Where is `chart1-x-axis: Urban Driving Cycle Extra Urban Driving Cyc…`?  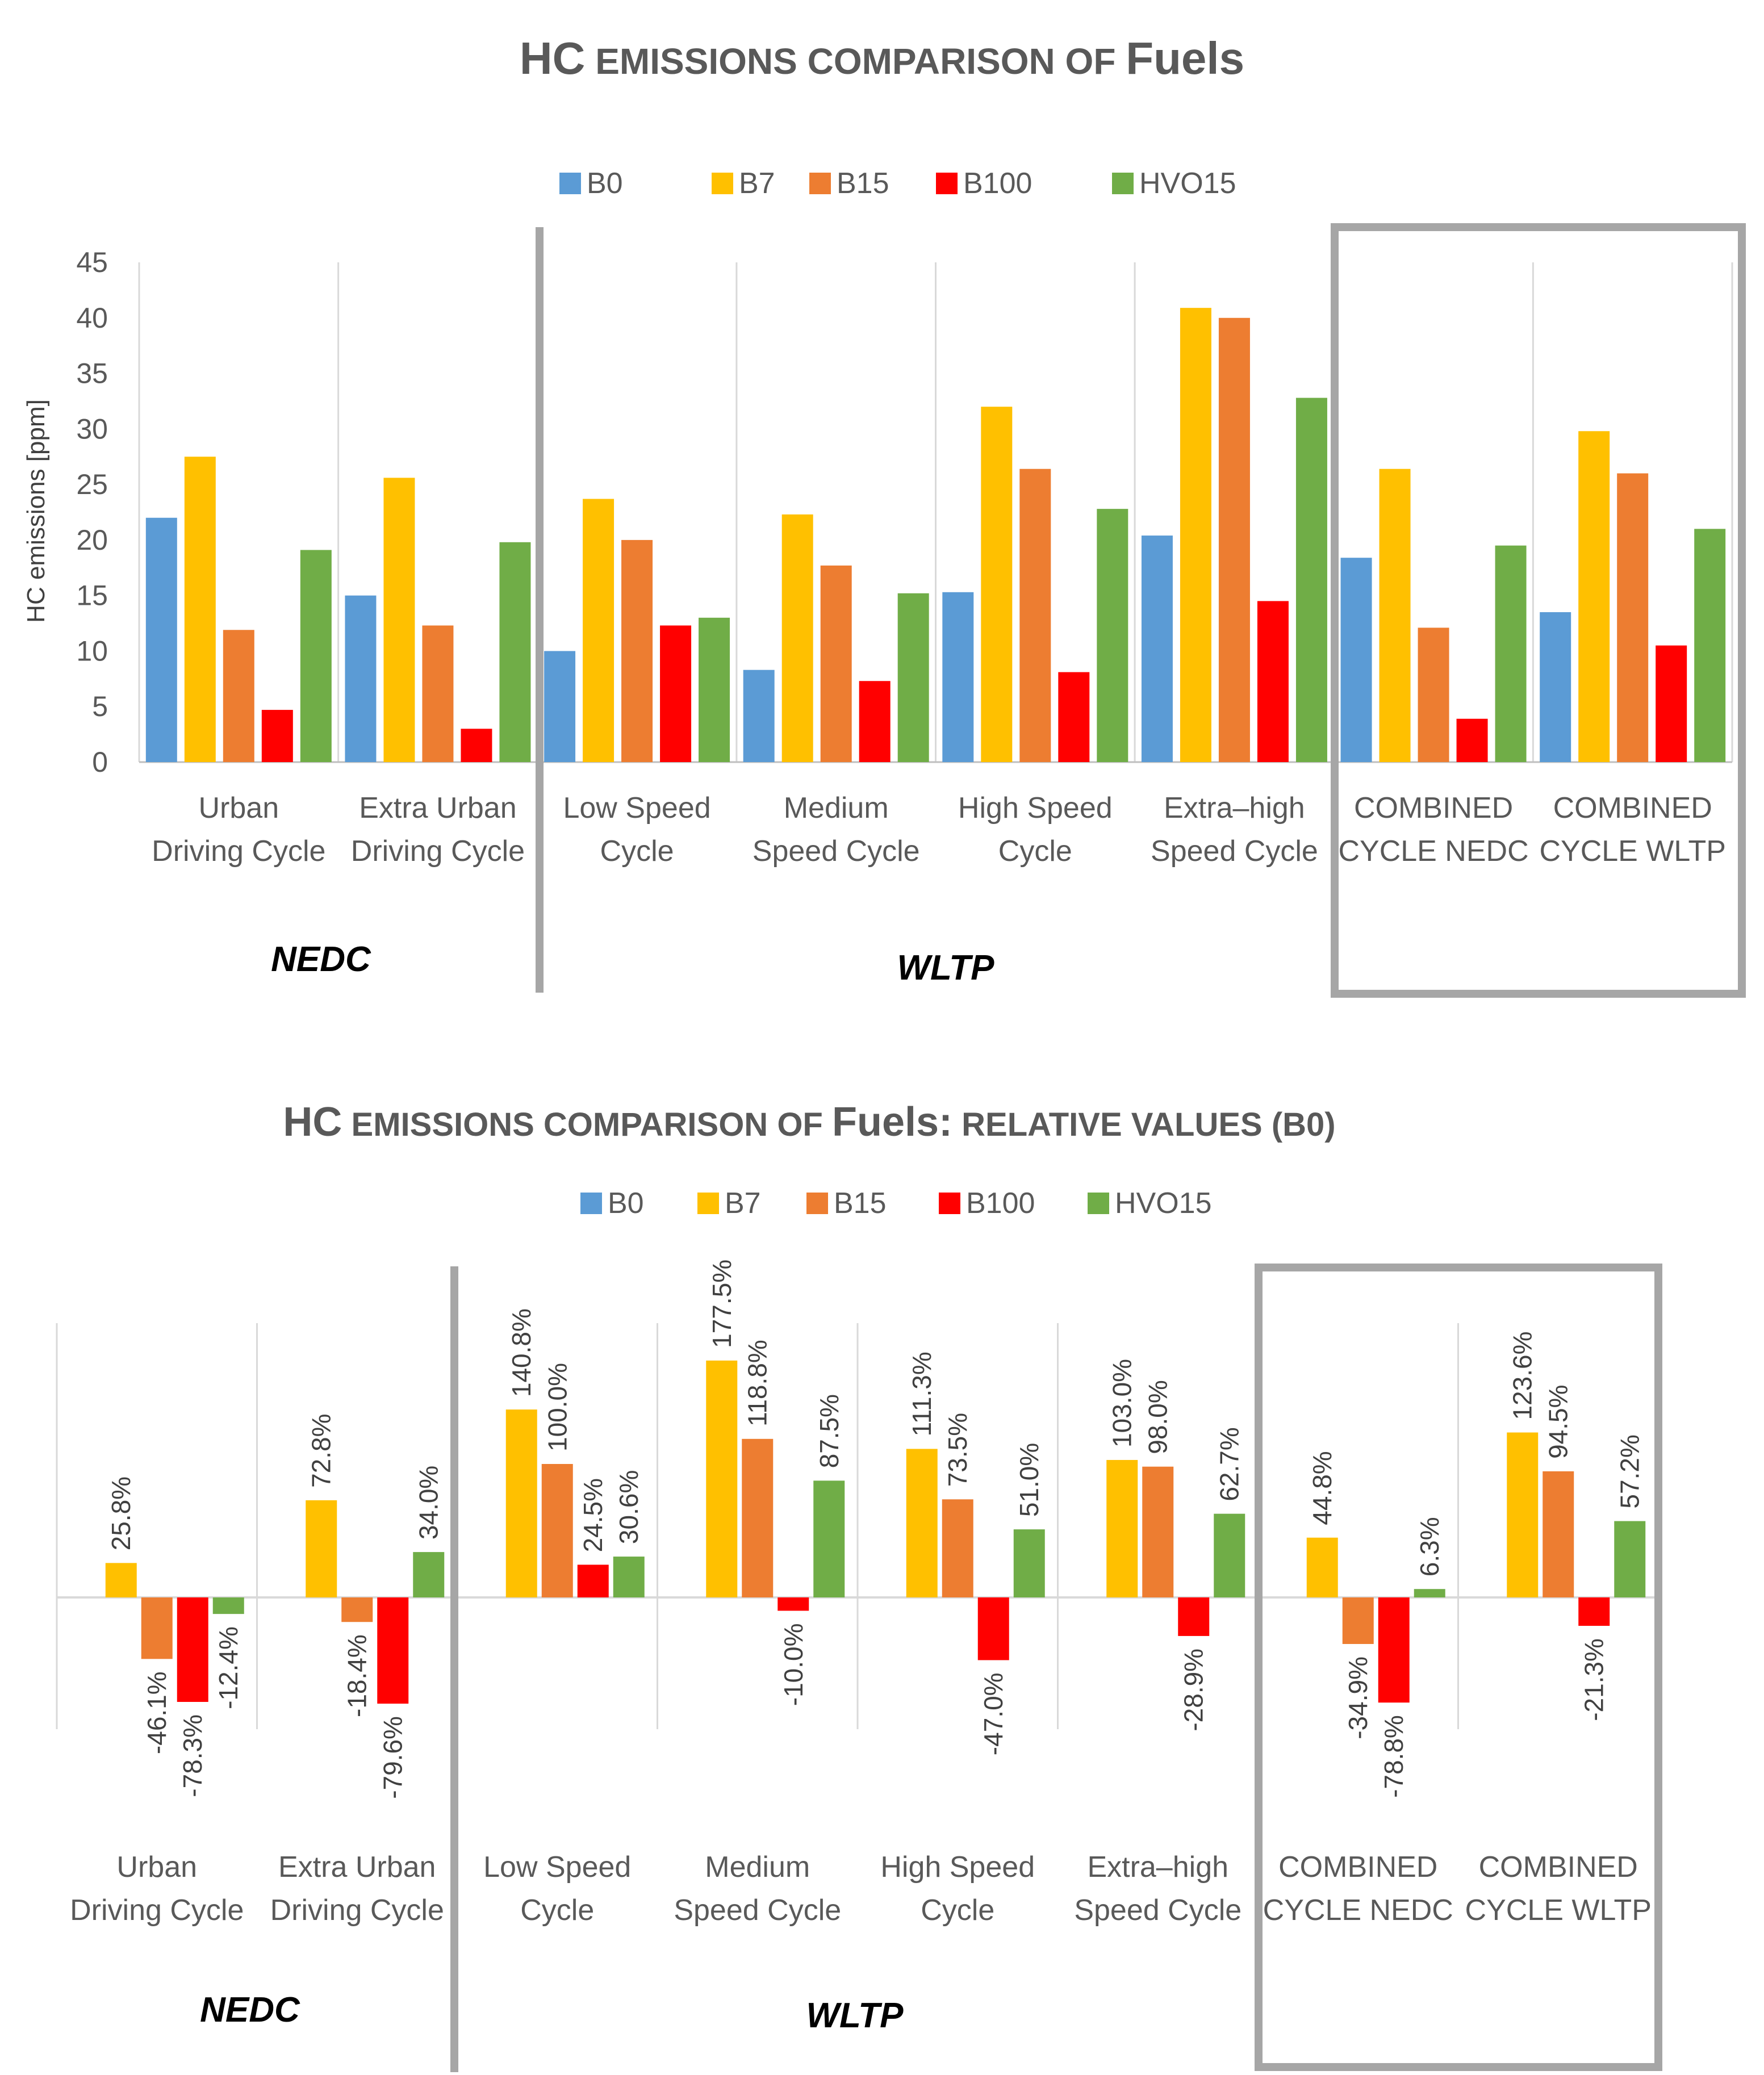 chart1-x-axis: Urban Driving Cycle Extra Urban Driving Cyc… is located at coordinates (939, 830).